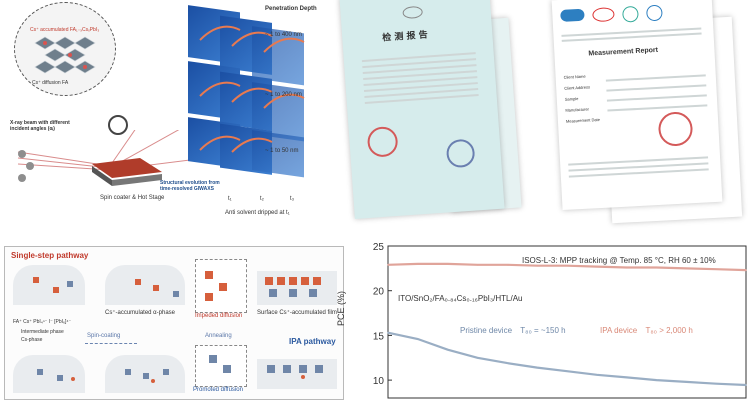 The image size is (750, 405). I want to click on promoted-box, so click(221, 366).